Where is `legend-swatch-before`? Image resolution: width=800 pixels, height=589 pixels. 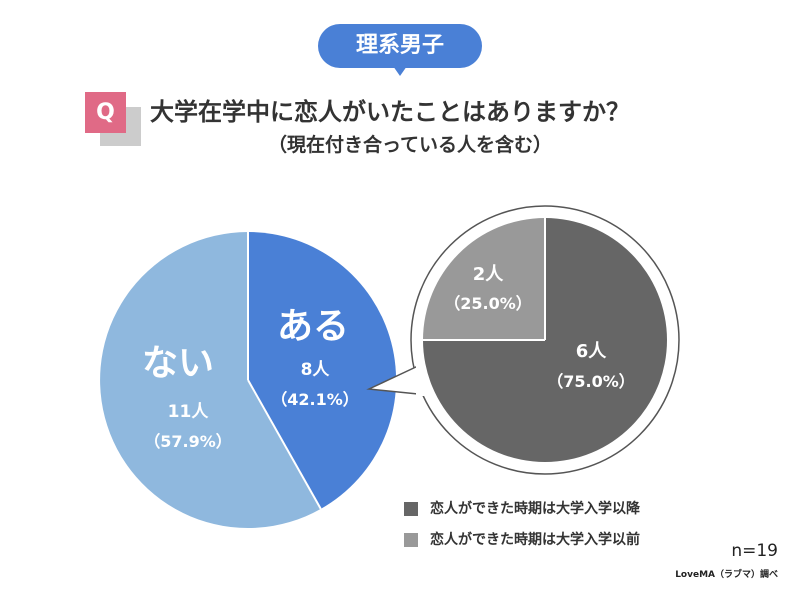
legend-swatch-before is located at coordinates (411, 540).